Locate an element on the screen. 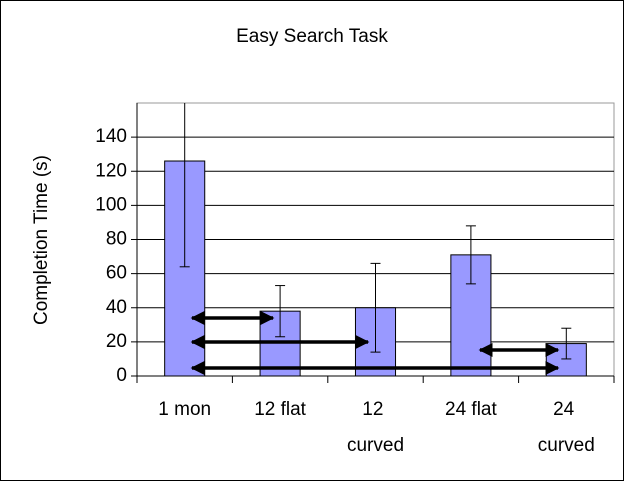 This screenshot has width=624, height=481. significance-arrows is located at coordinates (375, 343).